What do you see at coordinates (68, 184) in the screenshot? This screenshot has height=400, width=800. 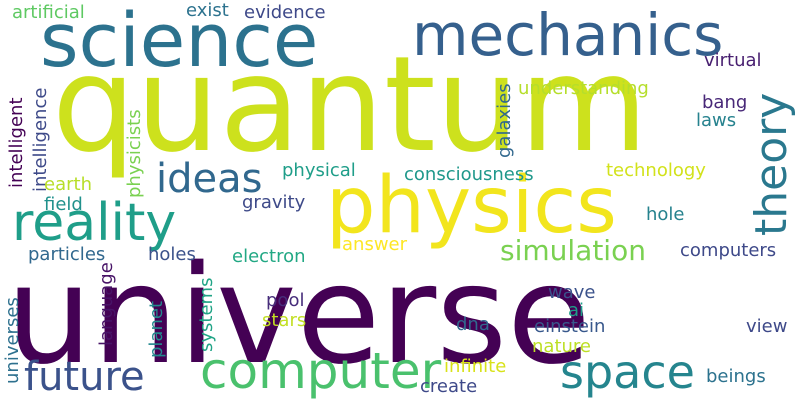 I see `word-earth: earth` at bounding box center [68, 184].